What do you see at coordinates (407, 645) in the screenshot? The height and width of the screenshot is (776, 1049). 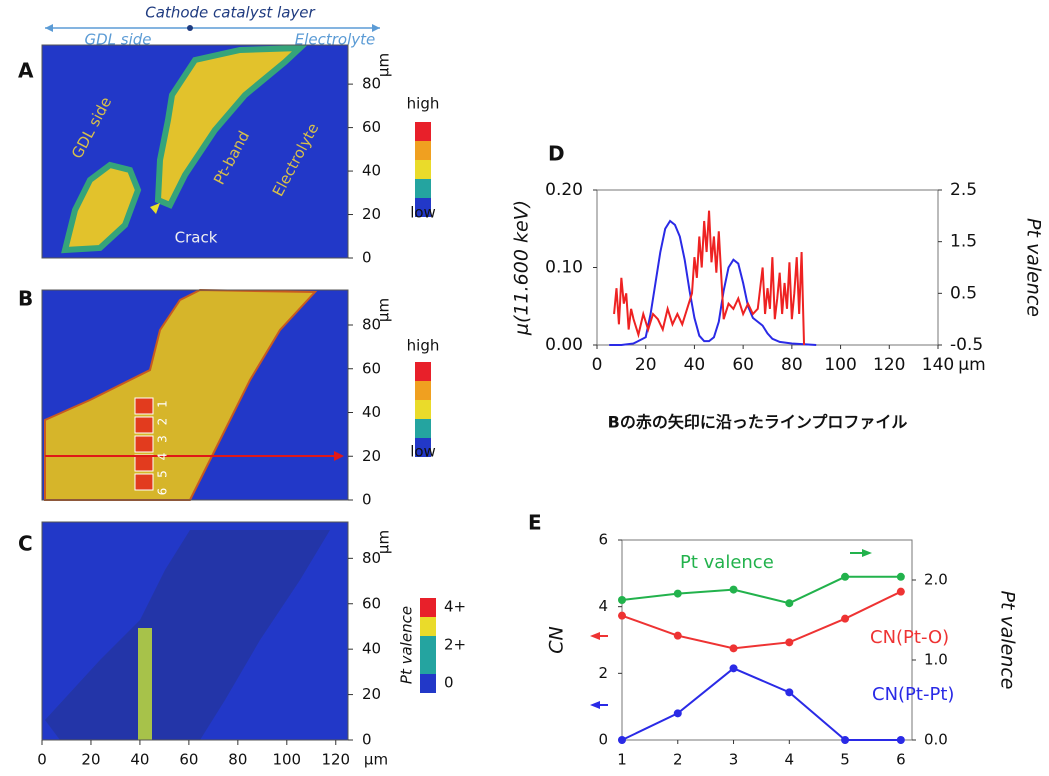 I see `colorbar-title: Pt valence` at bounding box center [407, 645].